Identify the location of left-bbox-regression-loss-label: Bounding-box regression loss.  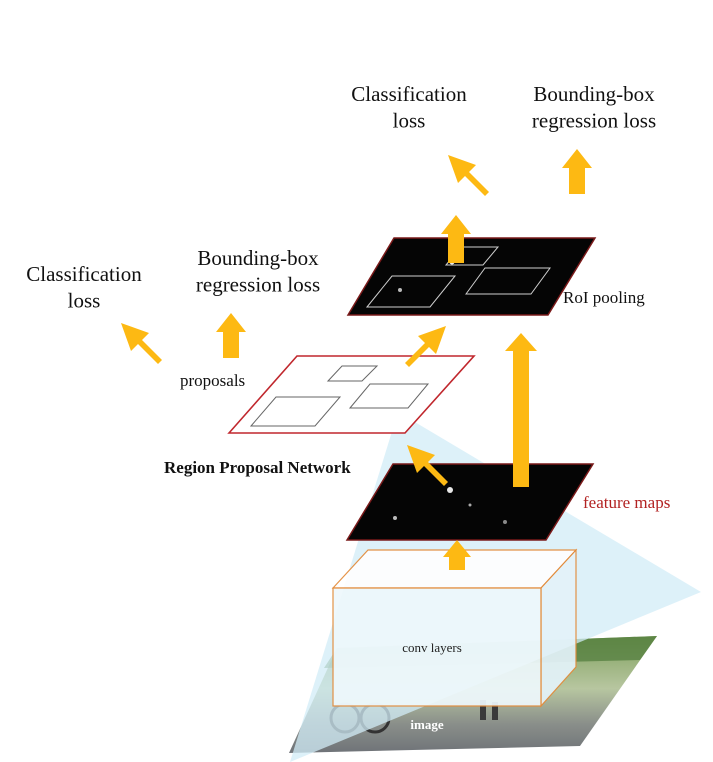
(258, 271).